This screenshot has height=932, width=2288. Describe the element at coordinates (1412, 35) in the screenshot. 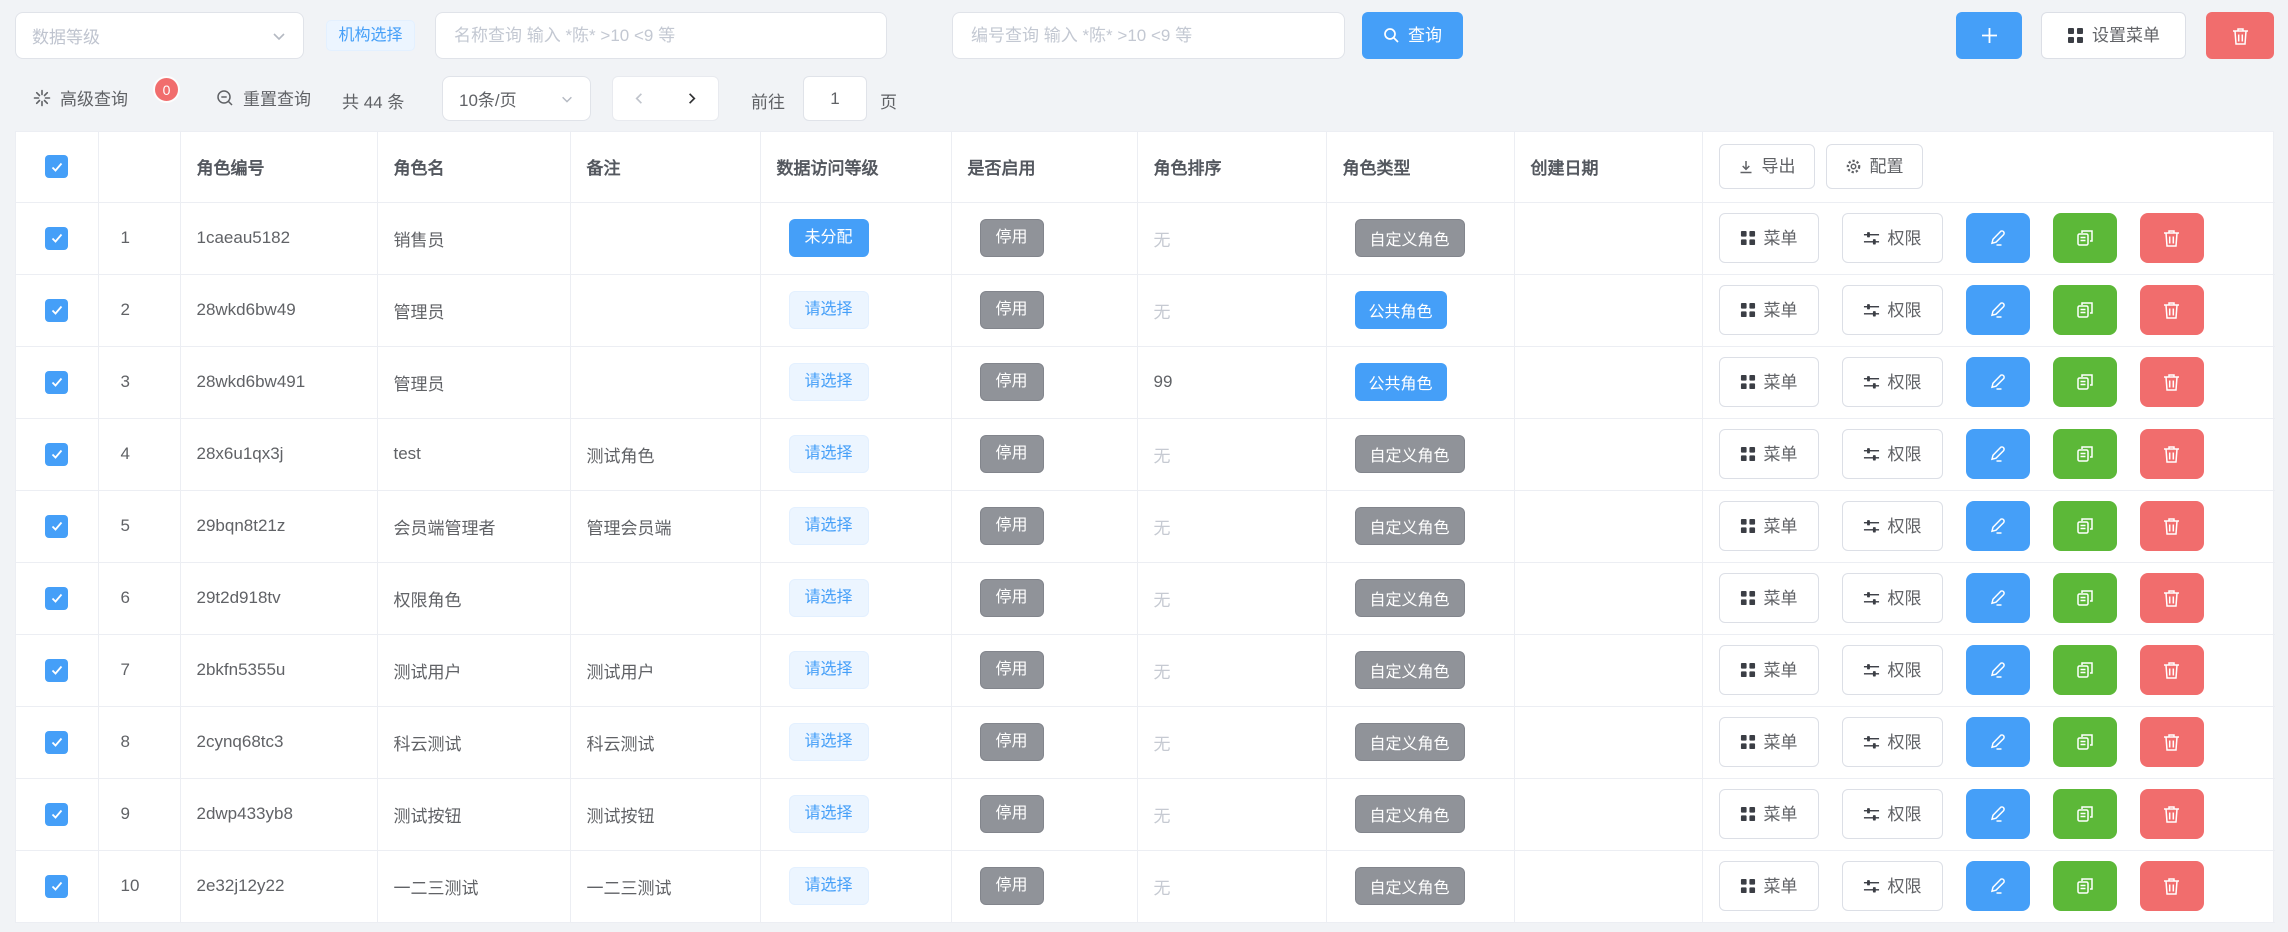

I see `search-button: 查询` at that location.